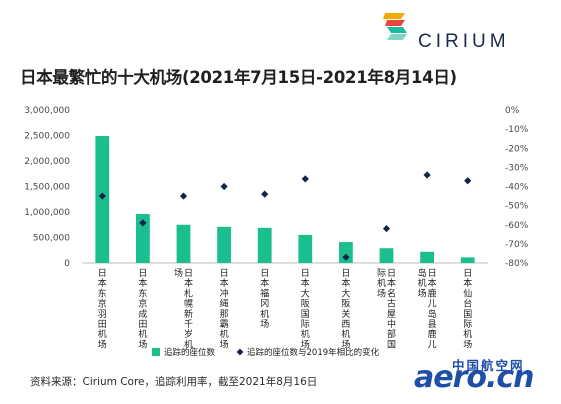 This screenshot has height=404, width=561. I want to click on y2-tick-label: 0%, so click(512, 111).